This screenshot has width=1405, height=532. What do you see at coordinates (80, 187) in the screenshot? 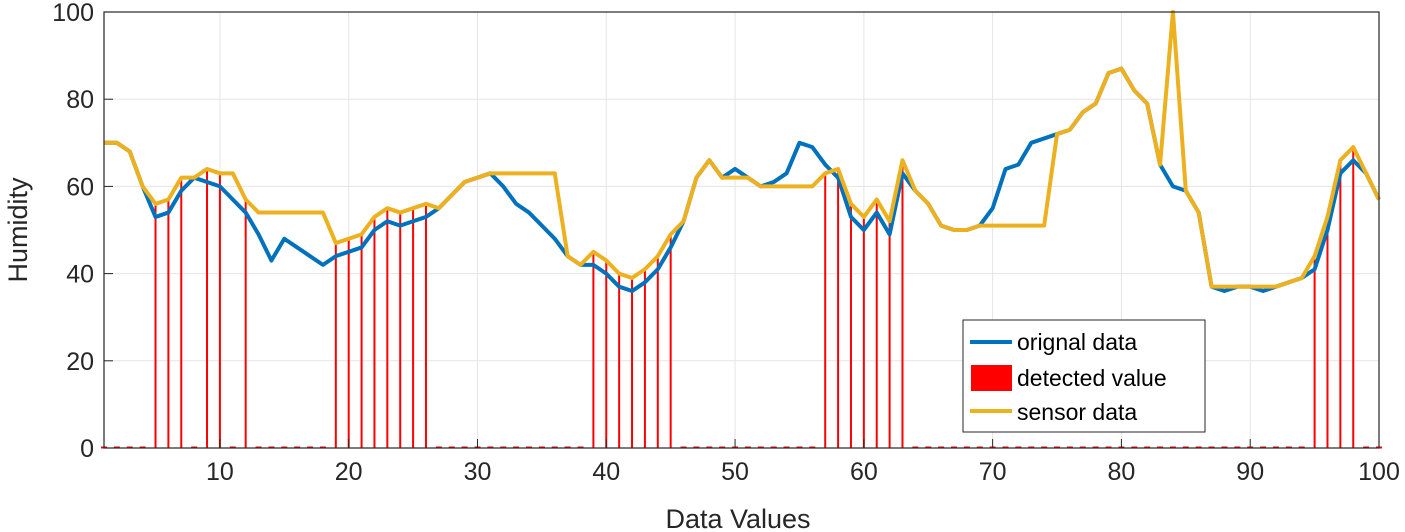
I see `y-tick-label: 60` at bounding box center [80, 187].